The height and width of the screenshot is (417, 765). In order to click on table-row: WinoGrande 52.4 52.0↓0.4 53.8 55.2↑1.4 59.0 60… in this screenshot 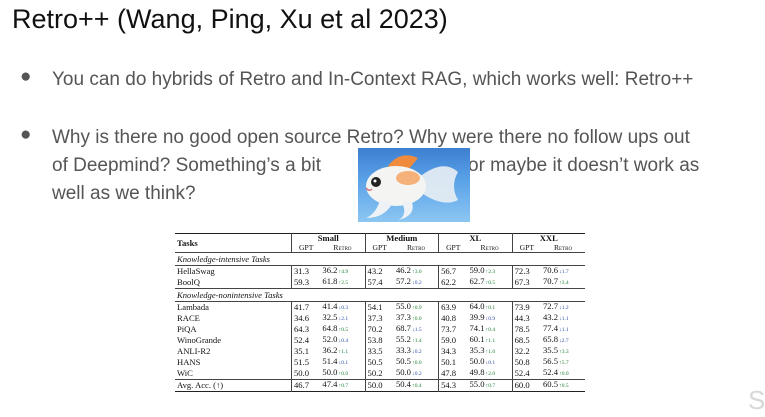, I will do `click(380, 340)`.